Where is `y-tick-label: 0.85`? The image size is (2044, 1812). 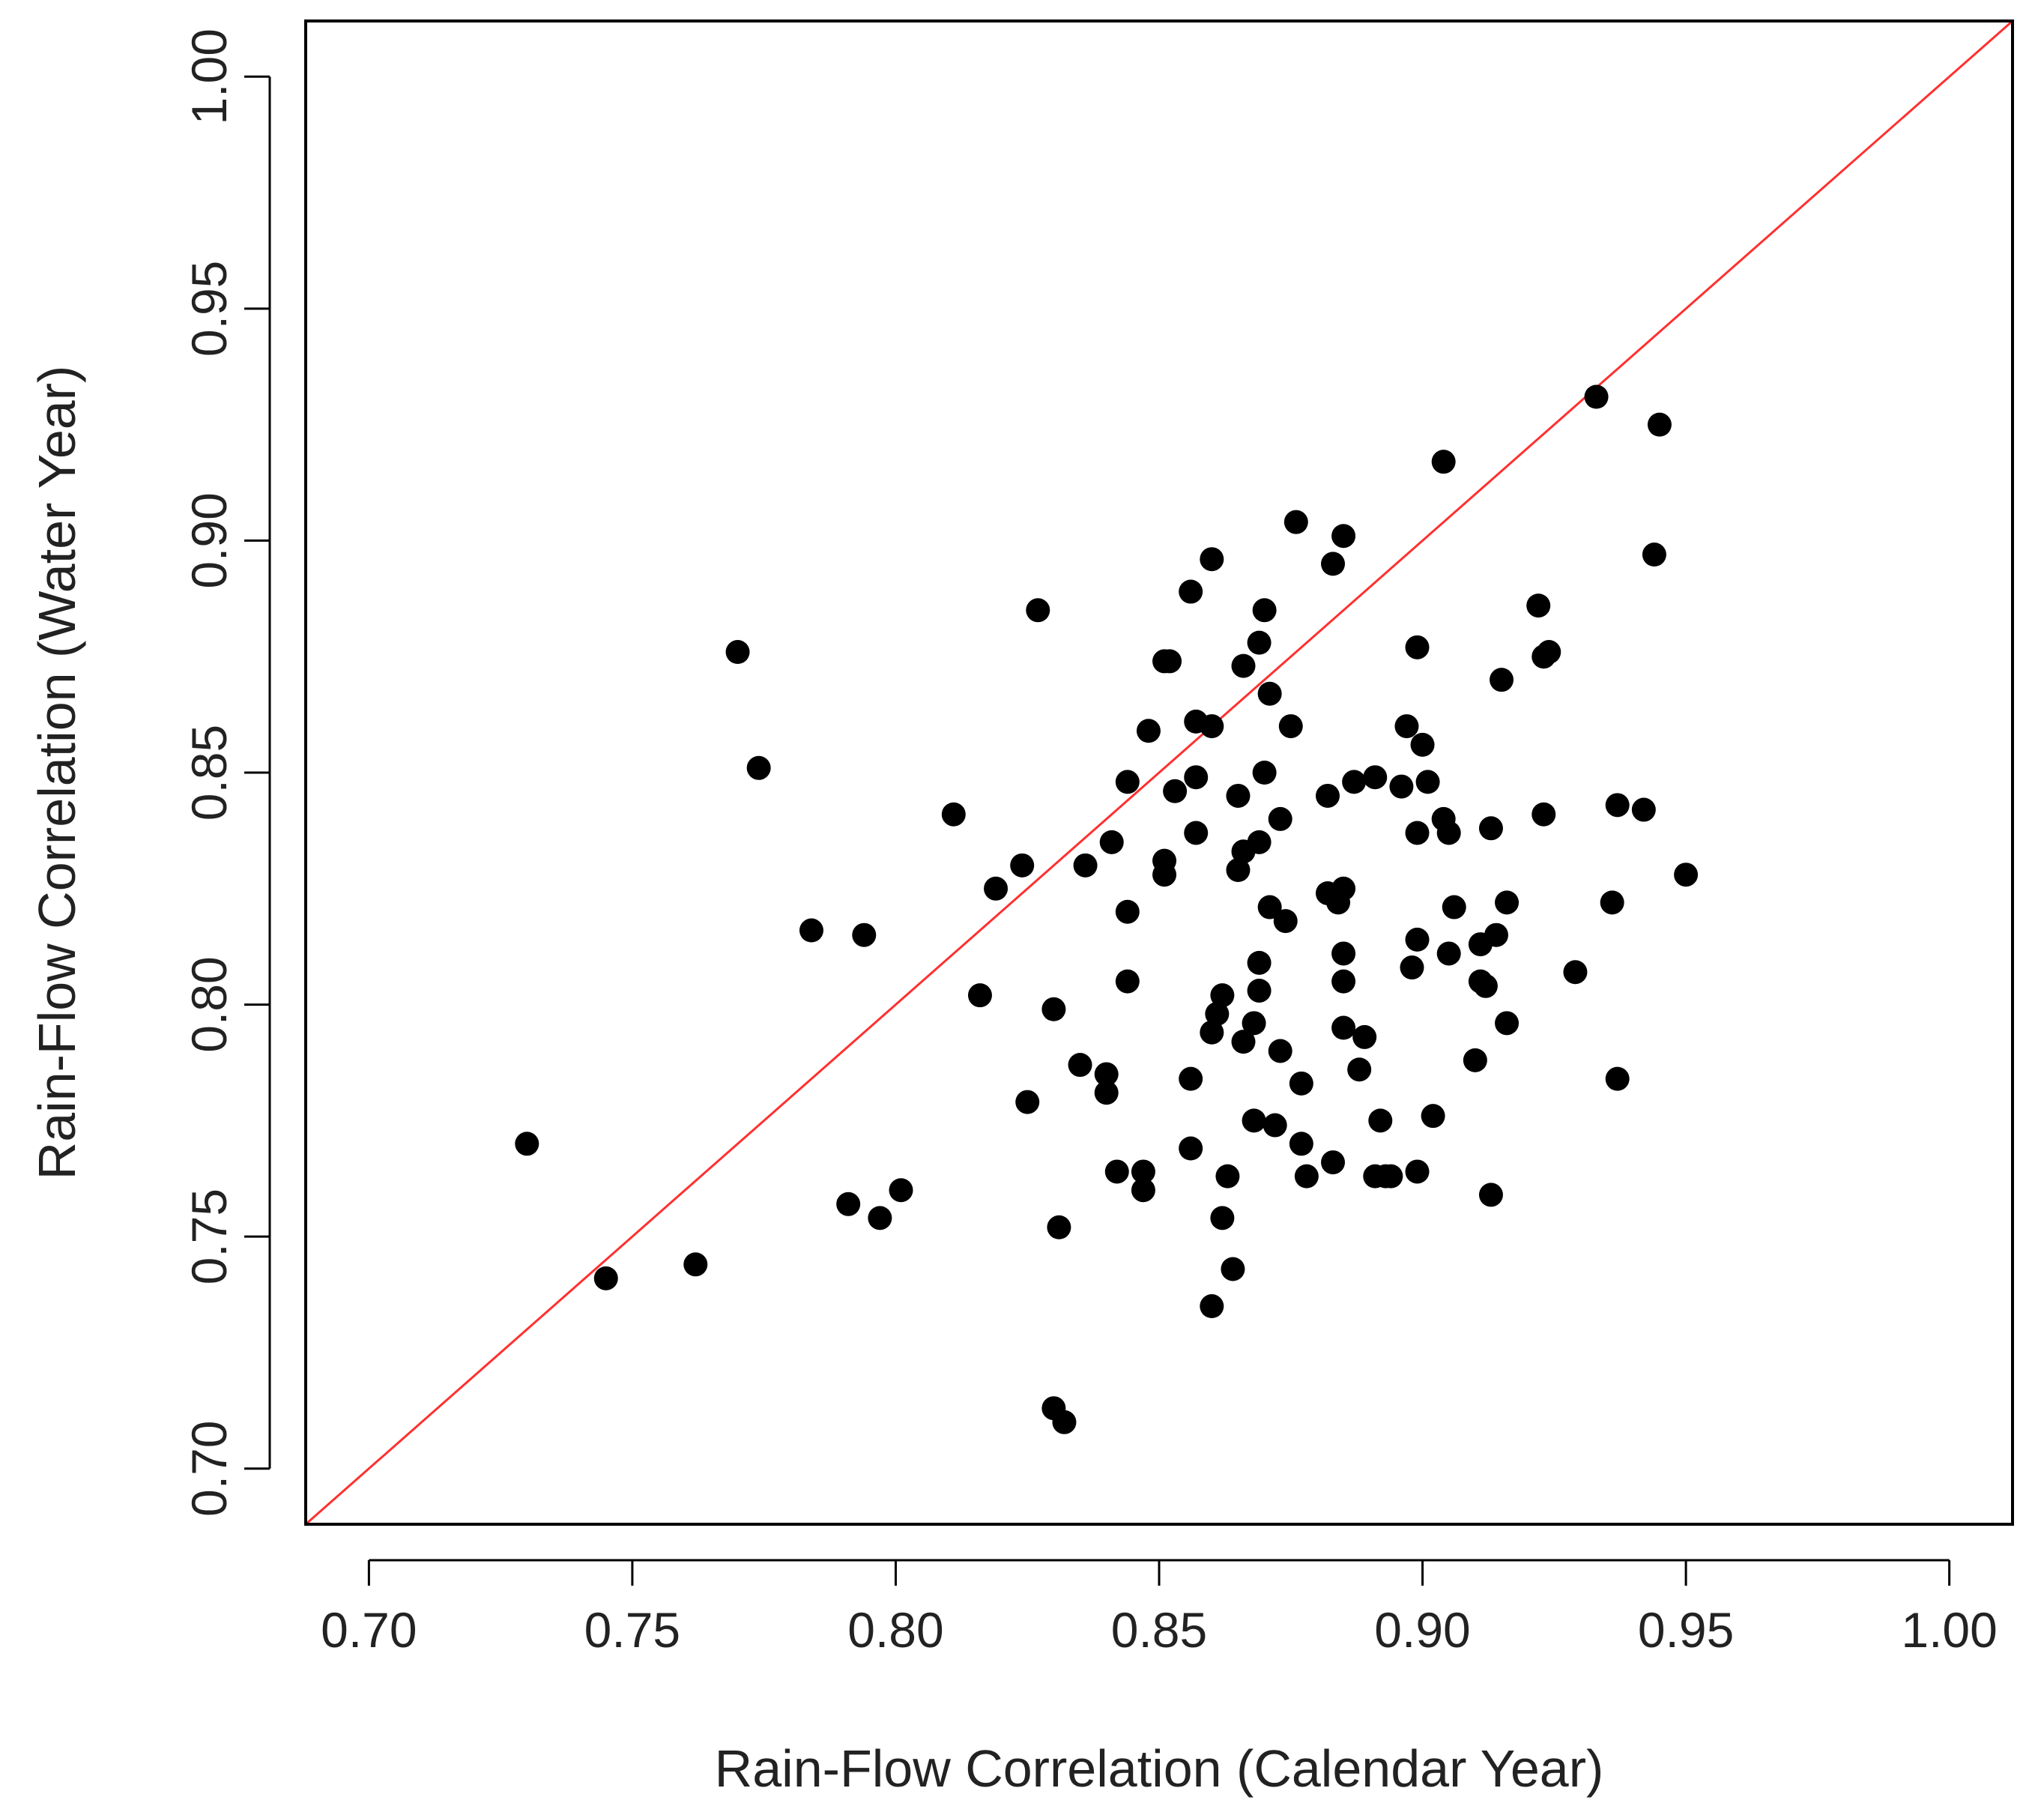 y-tick-label: 0.85 is located at coordinates (209, 773).